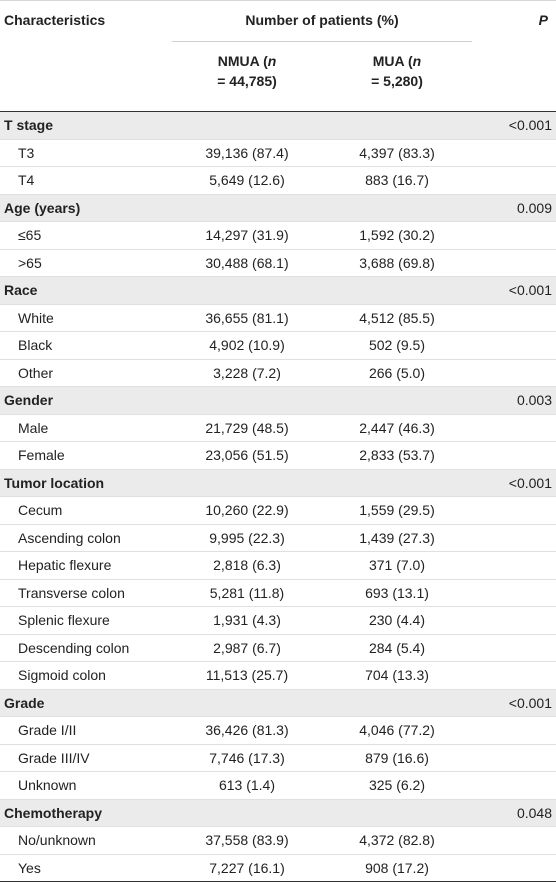 The height and width of the screenshot is (882, 556). What do you see at coordinates (397, 428) in the screenshot?
I see `mua-cell: 2,447 (46.3)` at bounding box center [397, 428].